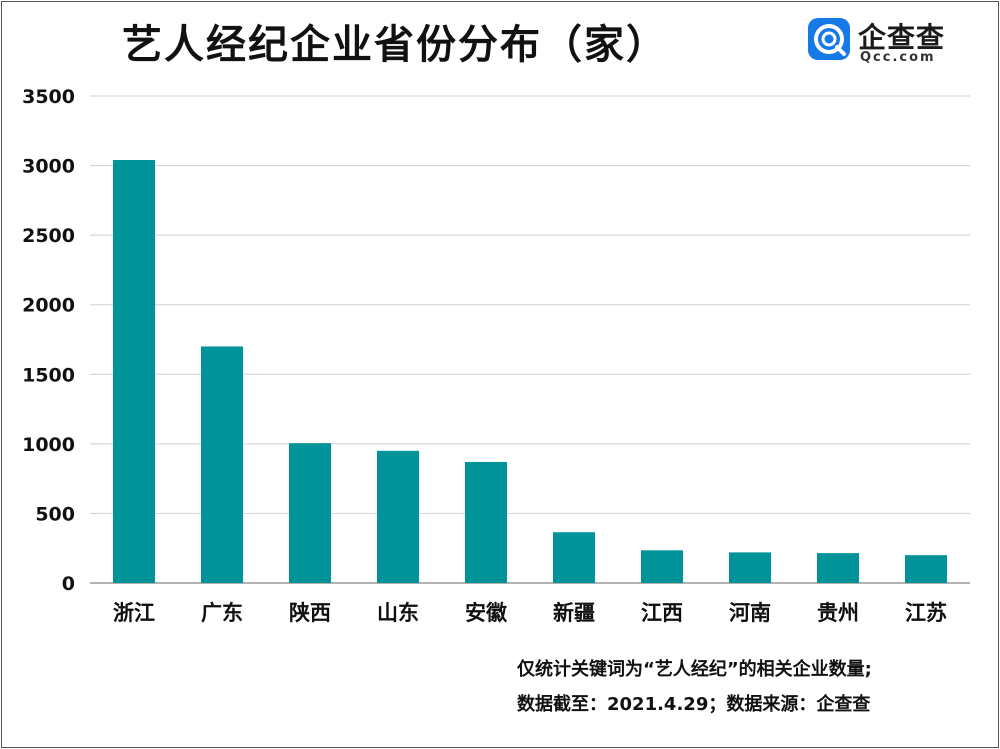  Describe the element at coordinates (662, 613) in the screenshot. I see `x-category-label: 江西` at that location.